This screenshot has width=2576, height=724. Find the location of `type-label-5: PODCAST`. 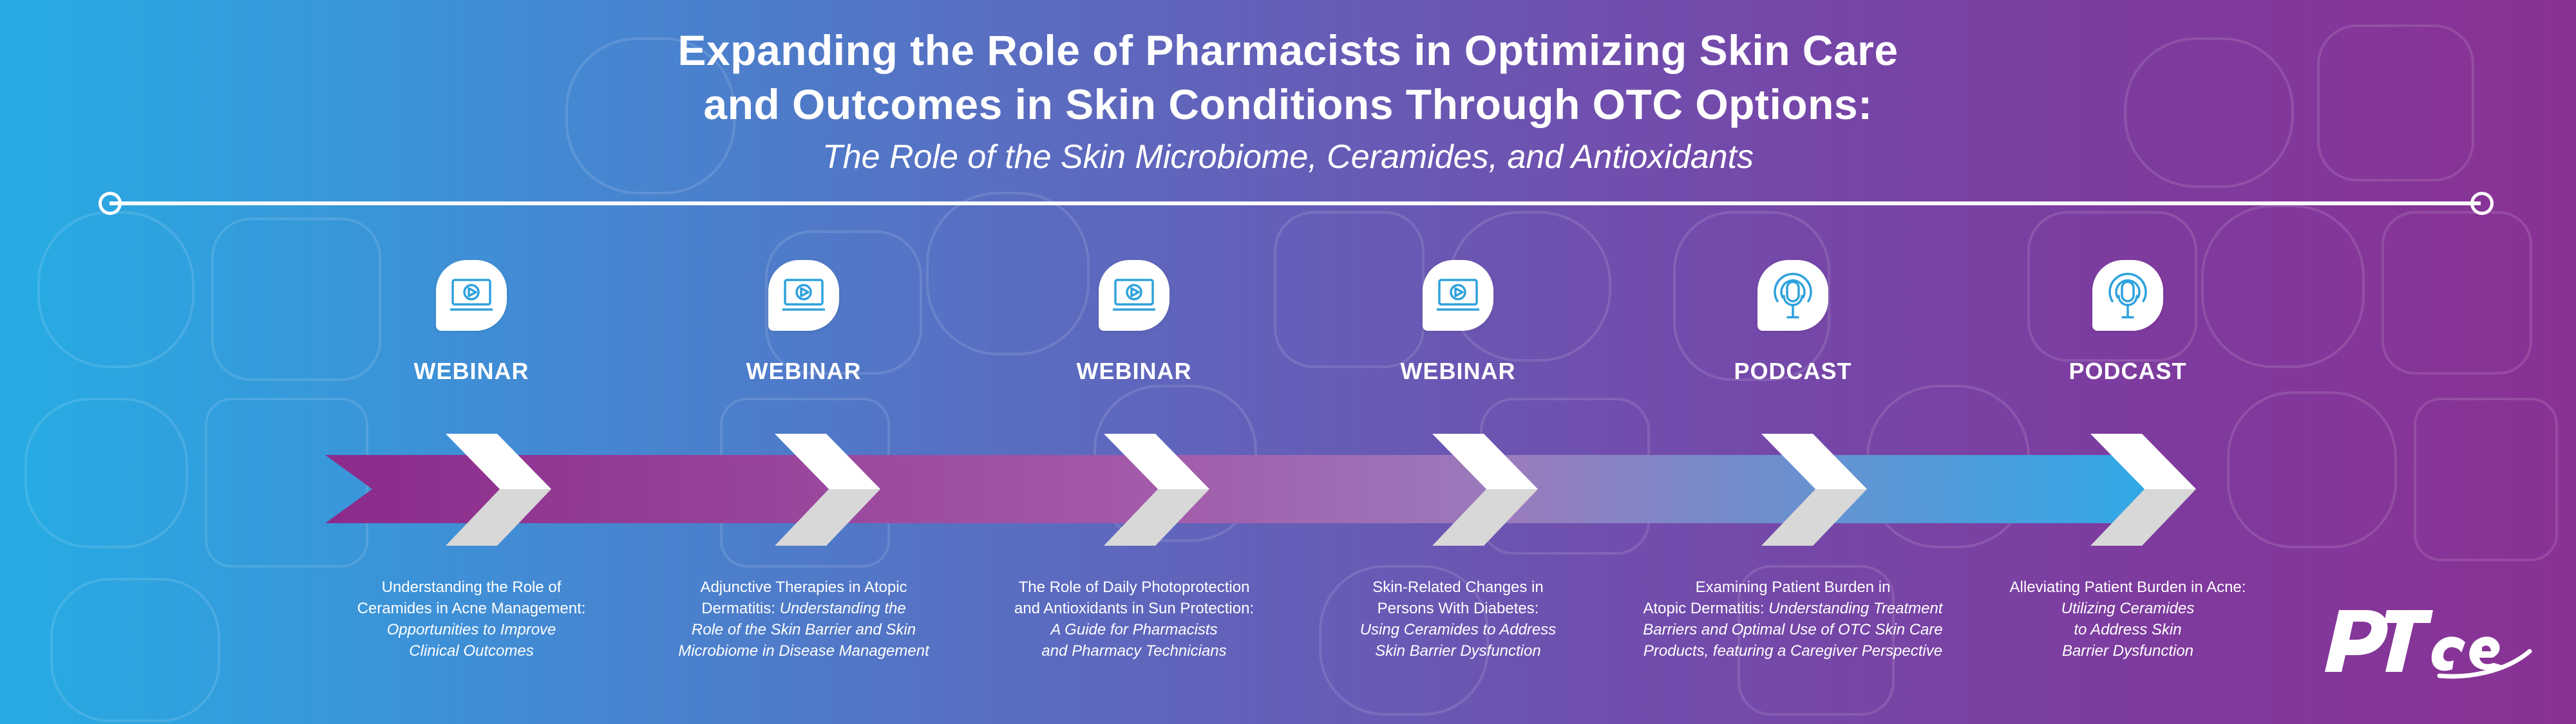

type-label-5: PODCAST is located at coordinates (1793, 371).